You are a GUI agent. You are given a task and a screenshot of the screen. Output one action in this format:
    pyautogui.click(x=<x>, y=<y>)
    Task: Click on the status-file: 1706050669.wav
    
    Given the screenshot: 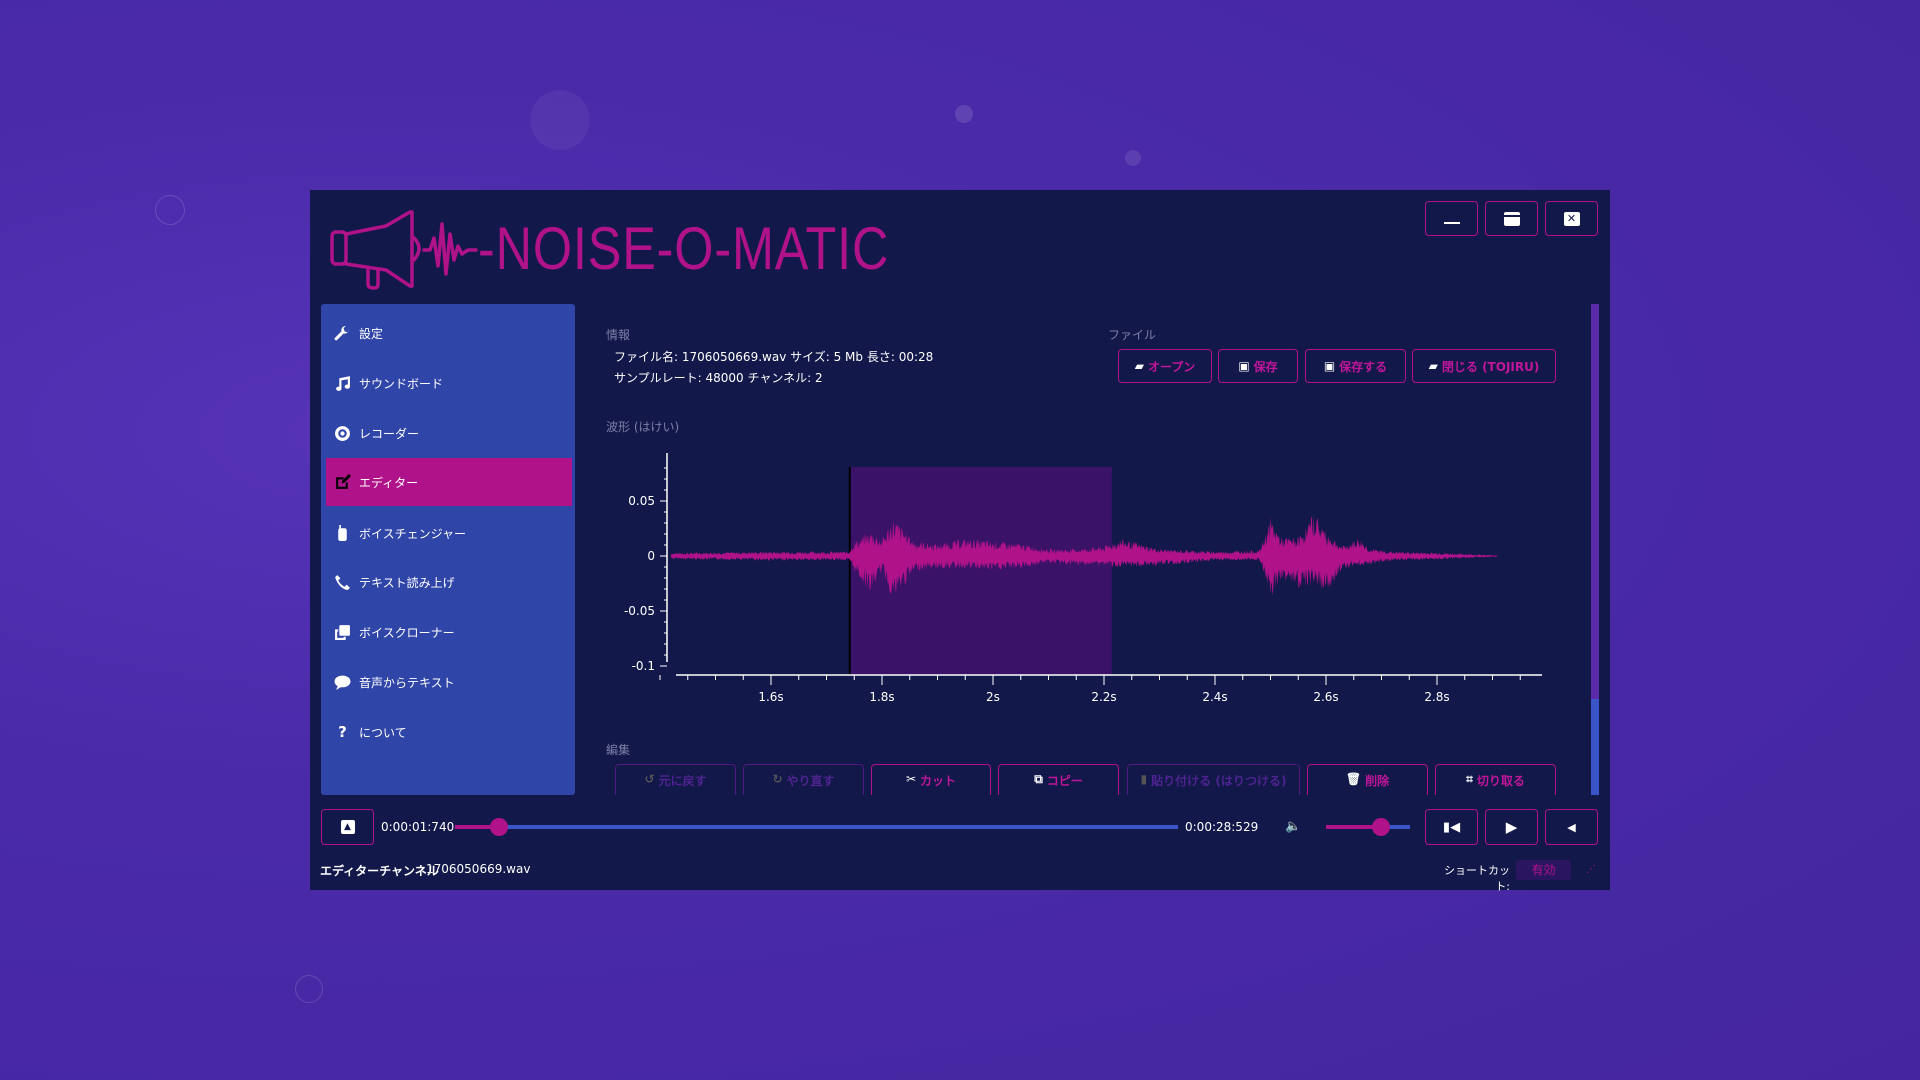 What is the action you would take?
    pyautogui.click(x=478, y=869)
    